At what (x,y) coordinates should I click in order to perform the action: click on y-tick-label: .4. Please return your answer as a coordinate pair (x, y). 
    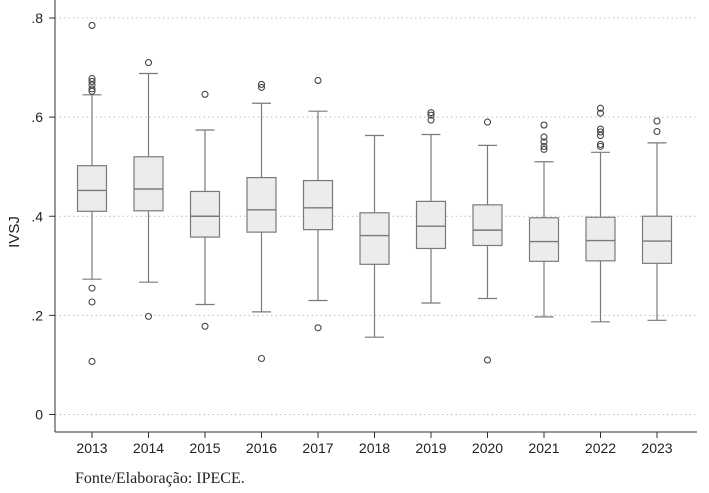
    Looking at the image, I should click on (37, 216).